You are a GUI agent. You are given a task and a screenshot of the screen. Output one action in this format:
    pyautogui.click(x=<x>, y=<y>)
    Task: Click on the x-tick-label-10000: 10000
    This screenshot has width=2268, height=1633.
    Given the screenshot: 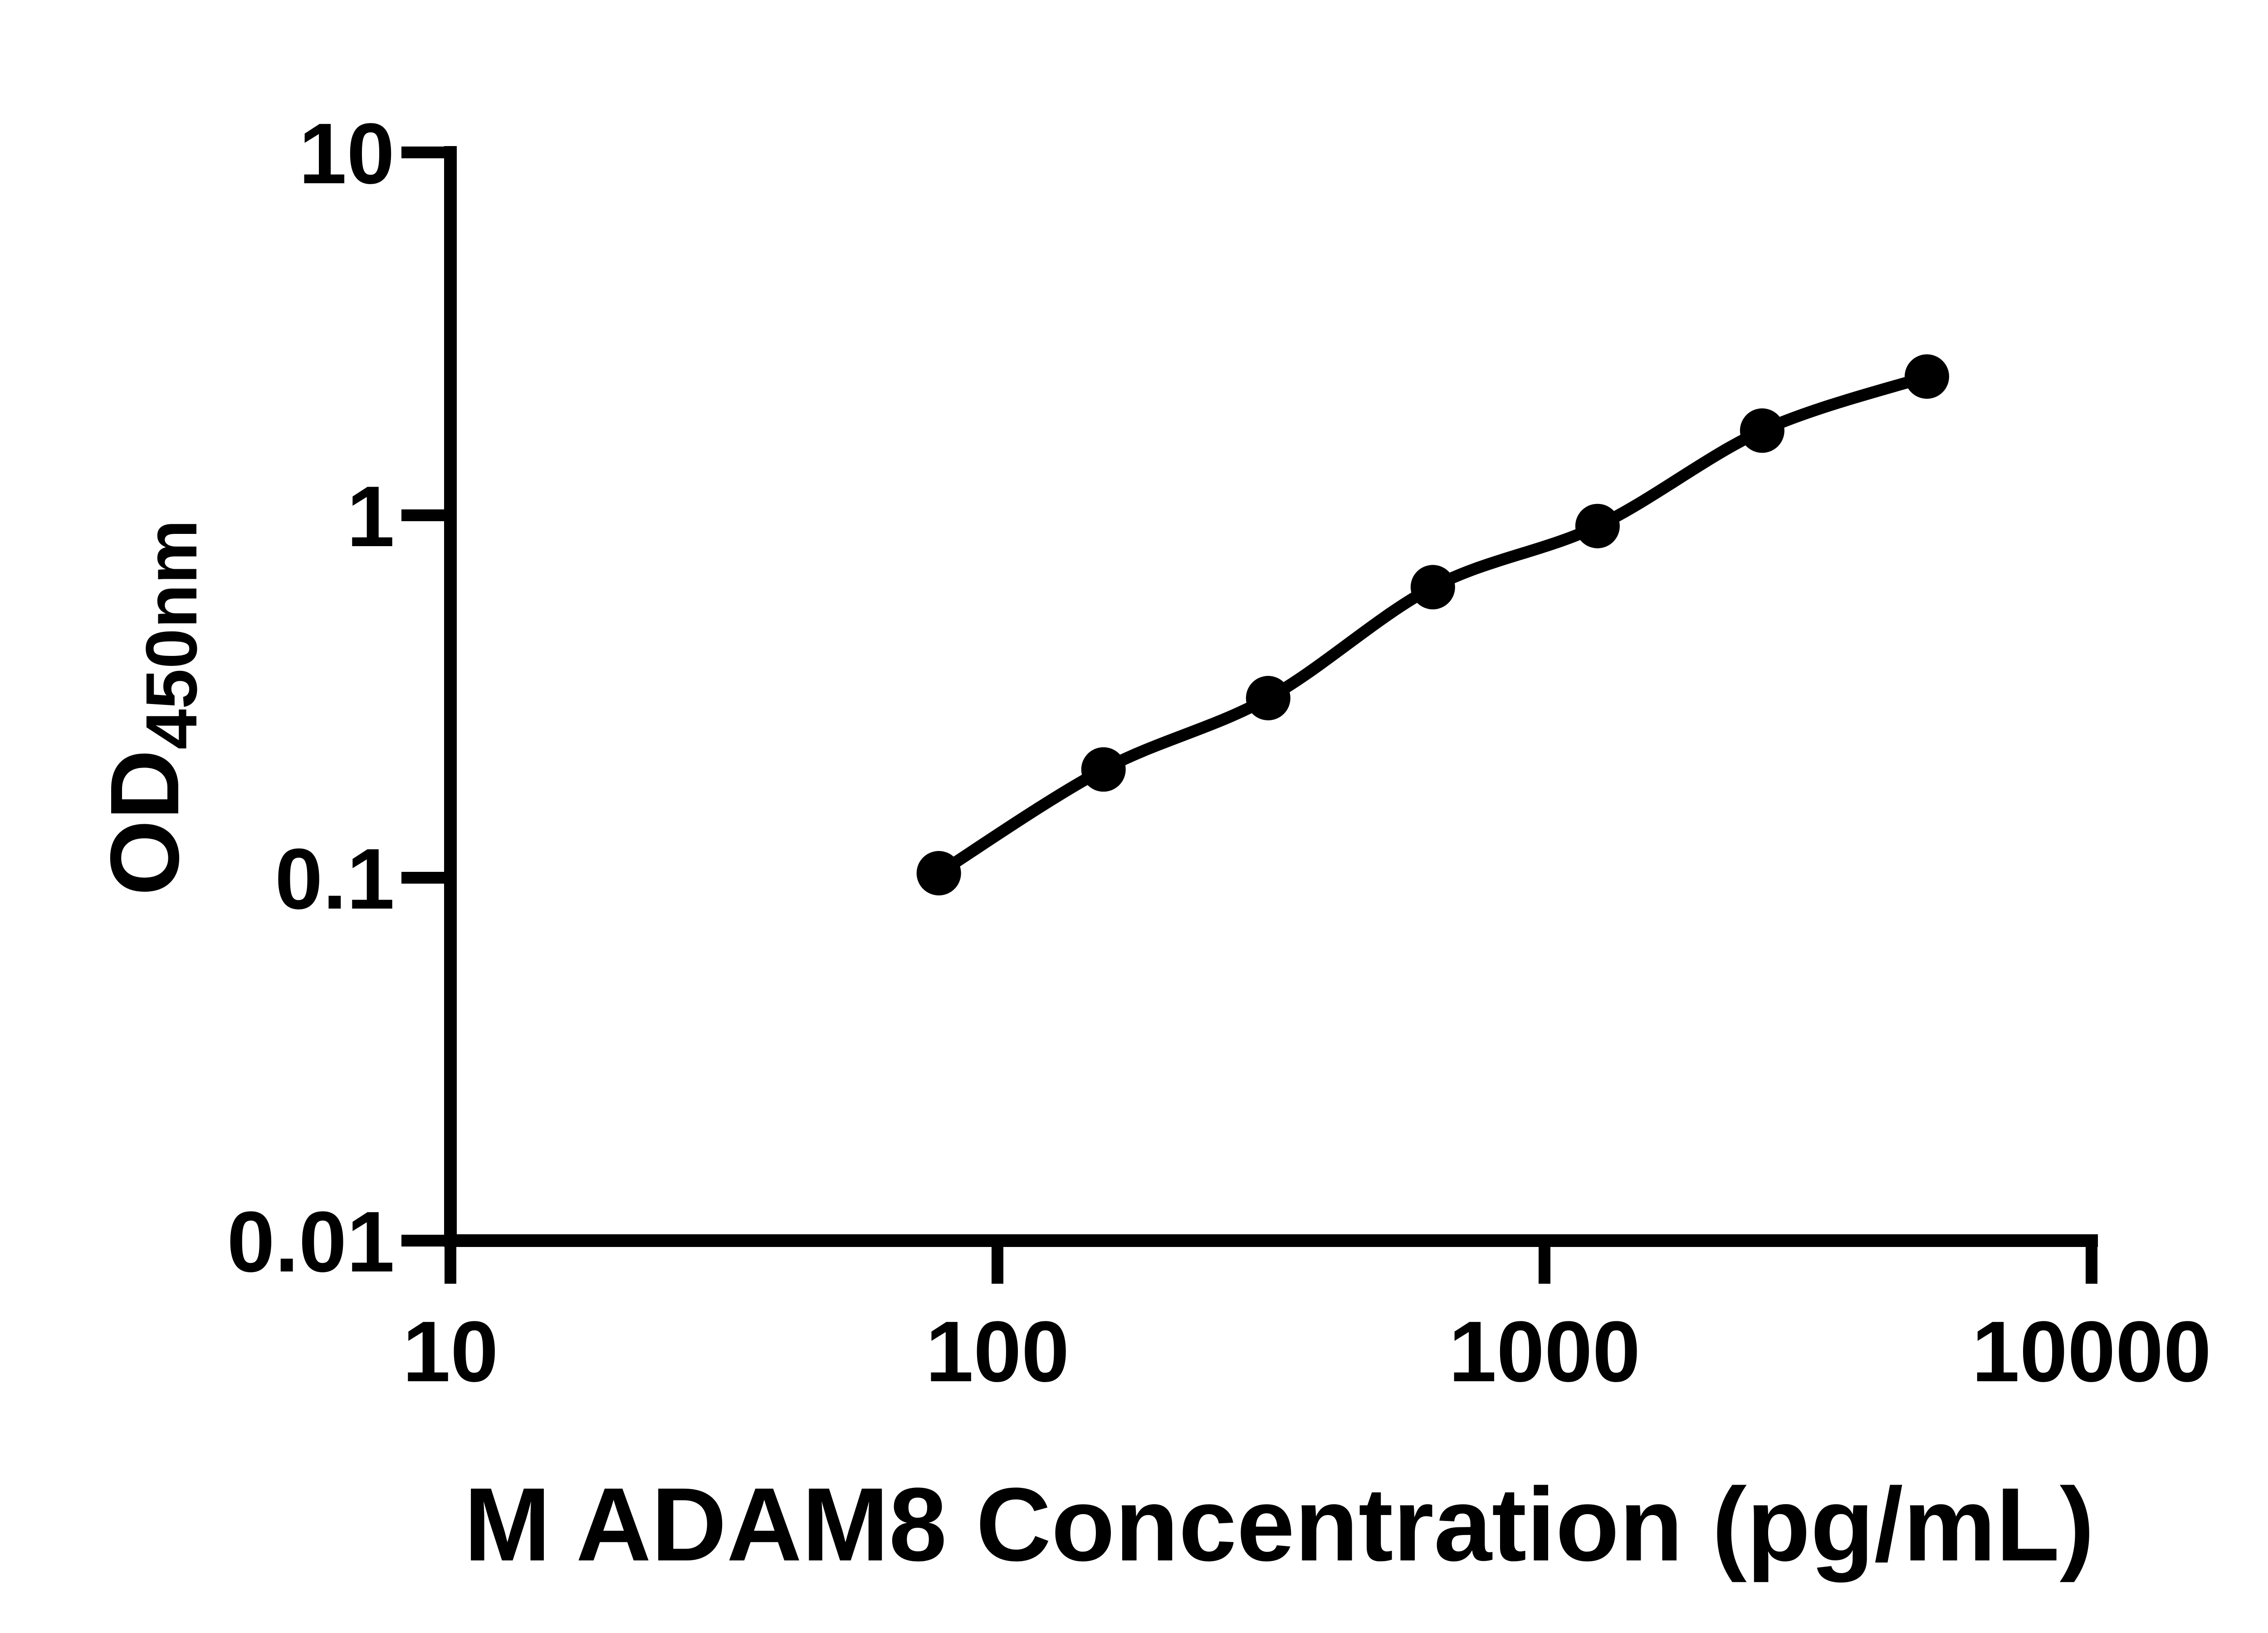 What is the action you would take?
    pyautogui.click(x=2091, y=1352)
    